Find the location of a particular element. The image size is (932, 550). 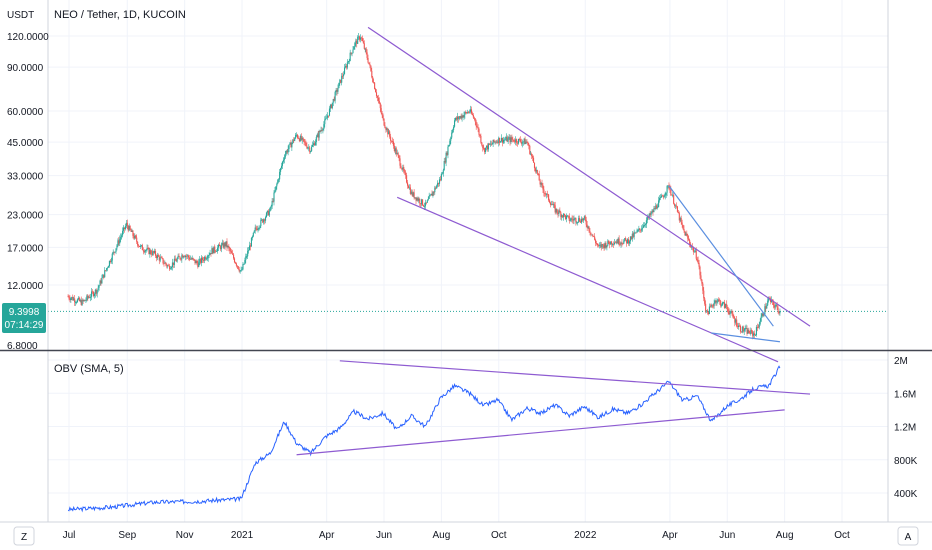

z-button: Z is located at coordinates (24, 536).